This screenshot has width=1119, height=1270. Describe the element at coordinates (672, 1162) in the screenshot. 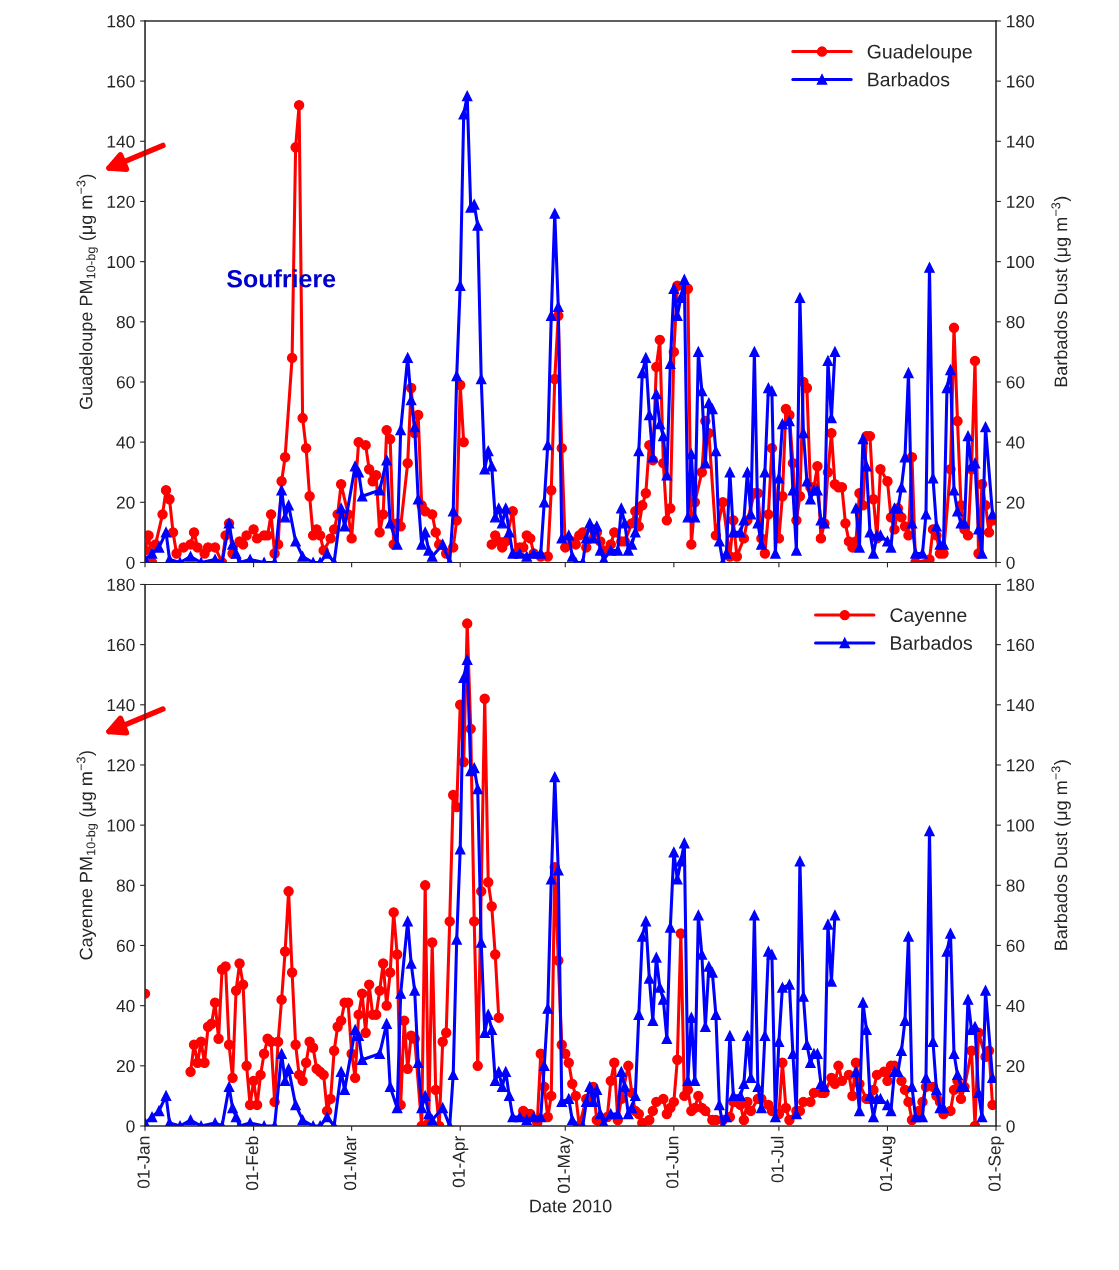

I see `x-tick-label: 01-Jun` at that location.